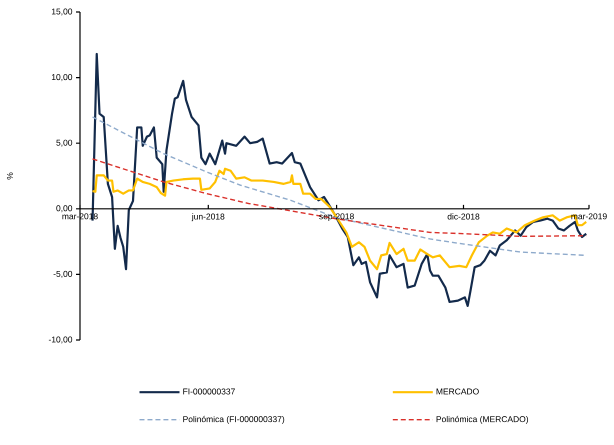  What do you see at coordinates (64, 208) in the screenshot?
I see `y-tick-label: 0,00` at bounding box center [64, 208].